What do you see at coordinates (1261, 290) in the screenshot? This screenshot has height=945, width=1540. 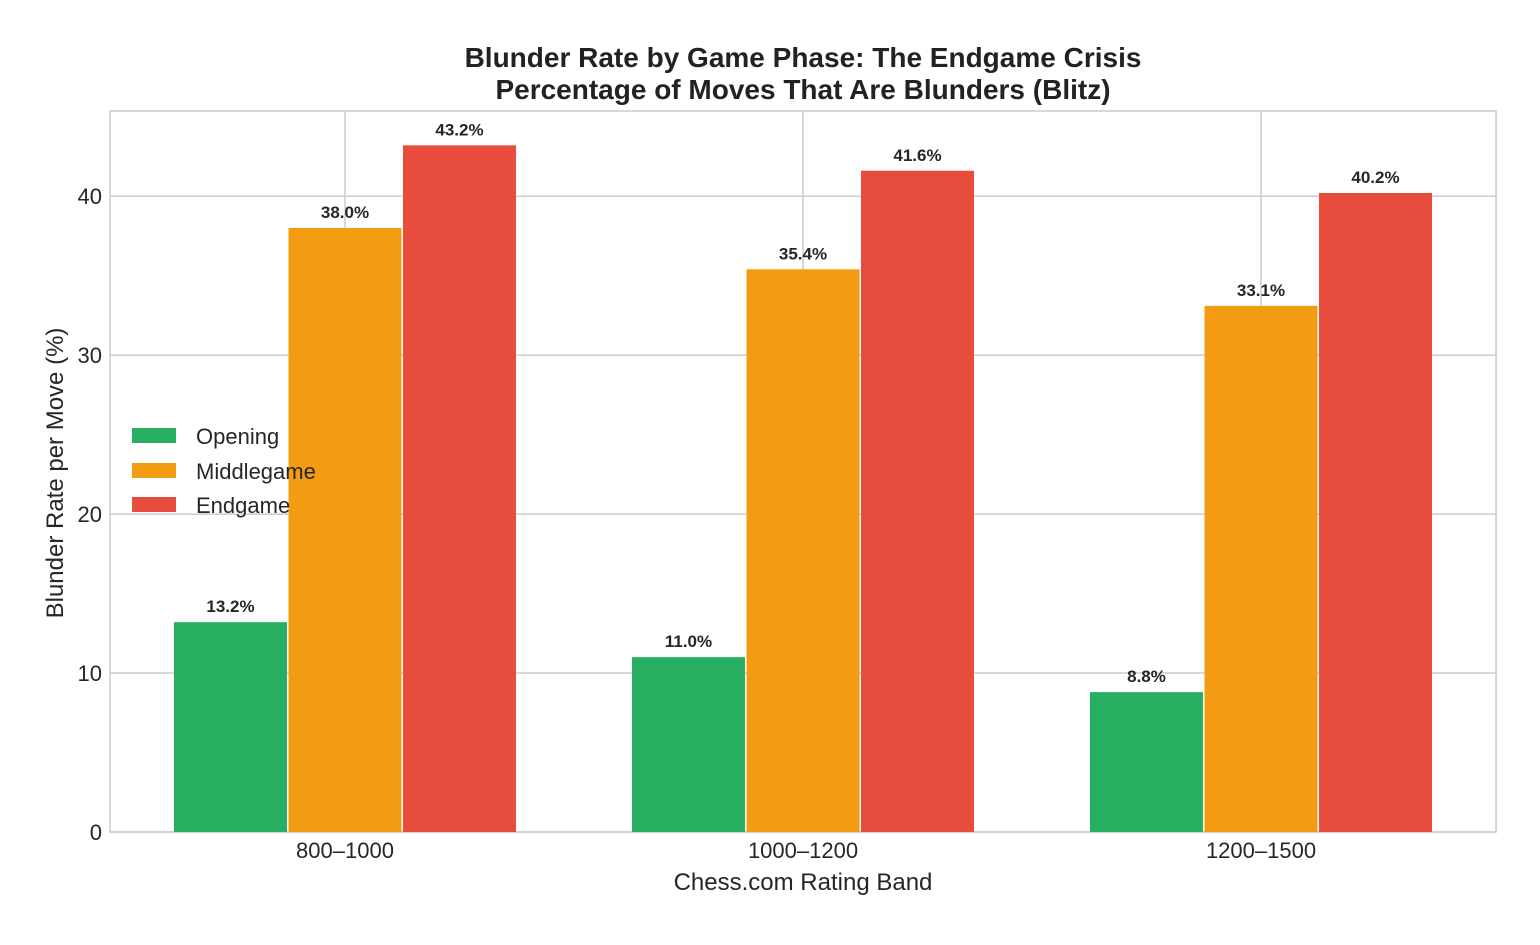 I see `data-label-middlegame: 33.1%` at bounding box center [1261, 290].